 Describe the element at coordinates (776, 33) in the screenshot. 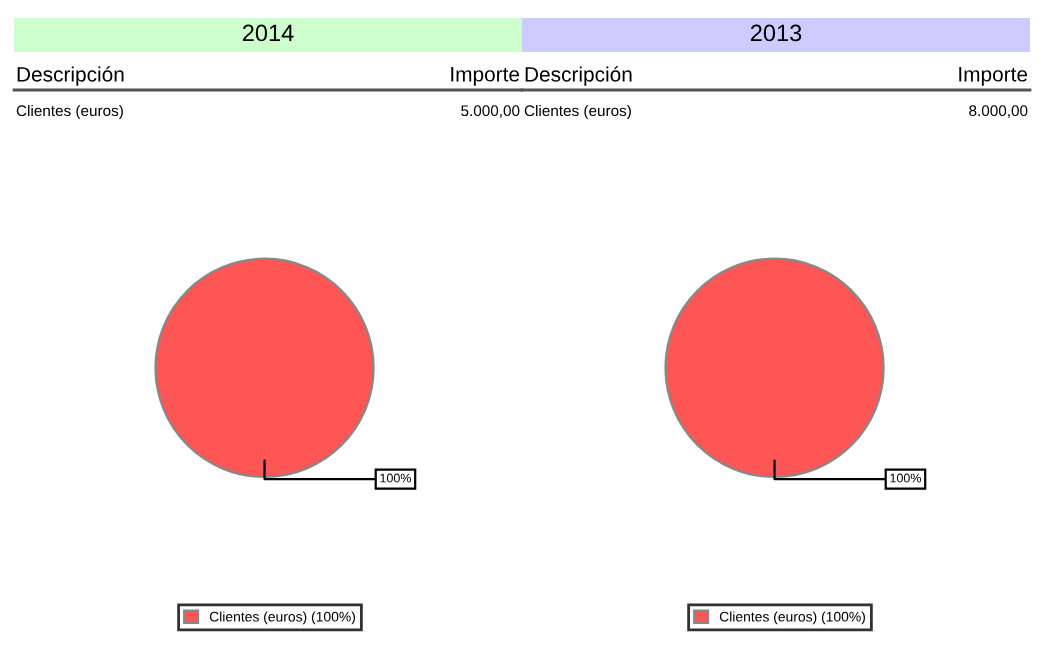

I see `chart-title: 2013` at that location.